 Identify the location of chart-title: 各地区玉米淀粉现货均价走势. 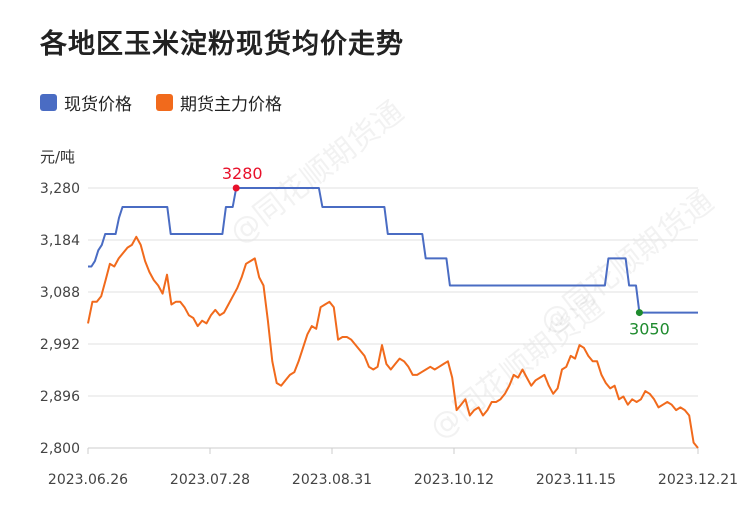
(222, 44).